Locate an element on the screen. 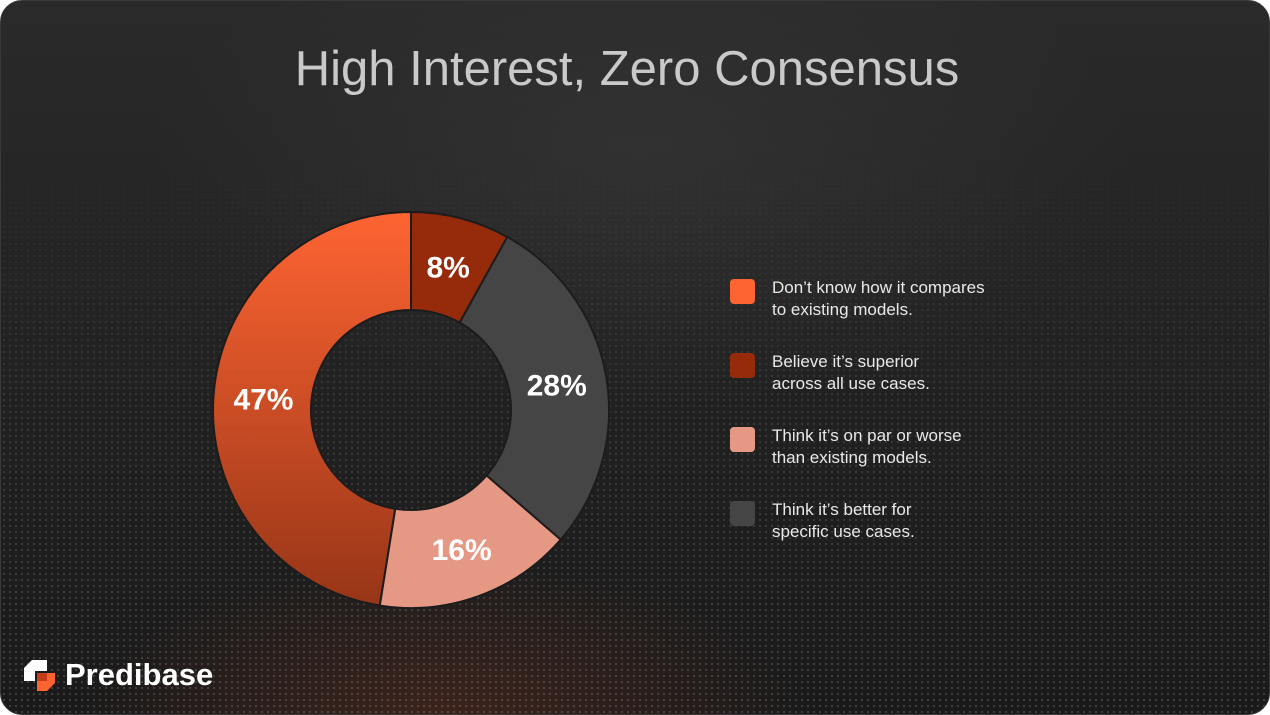  slice-dont-know is located at coordinates (312, 408).